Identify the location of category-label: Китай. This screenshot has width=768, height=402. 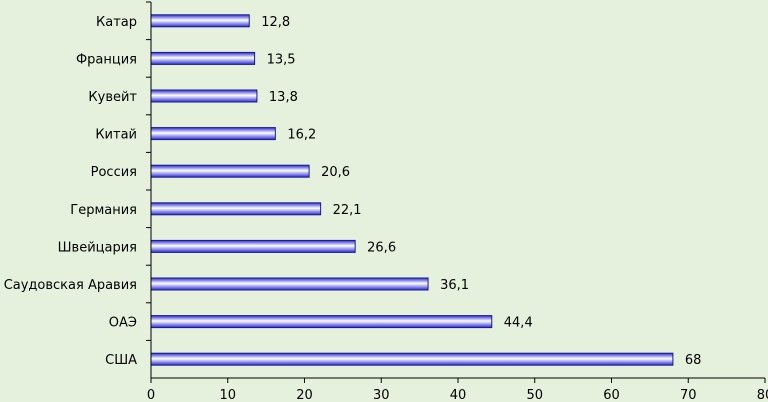
(116, 135).